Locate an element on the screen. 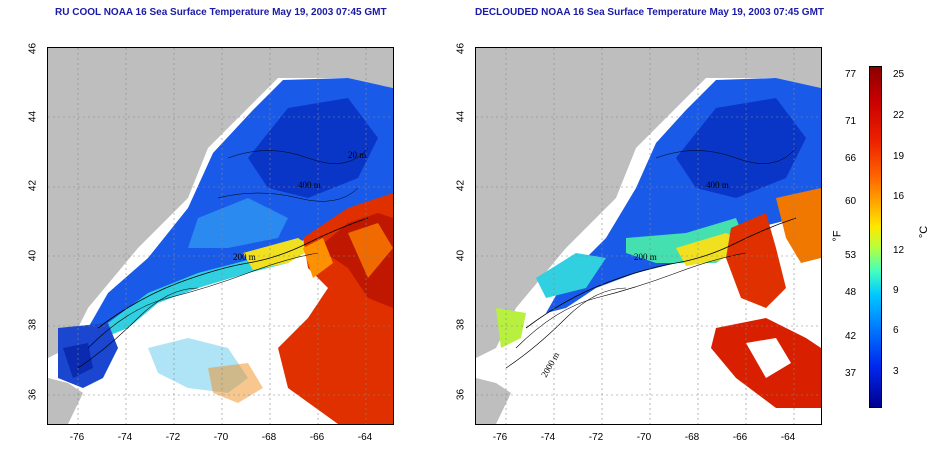  celsius-tick: 25 is located at coordinates (899, 74).